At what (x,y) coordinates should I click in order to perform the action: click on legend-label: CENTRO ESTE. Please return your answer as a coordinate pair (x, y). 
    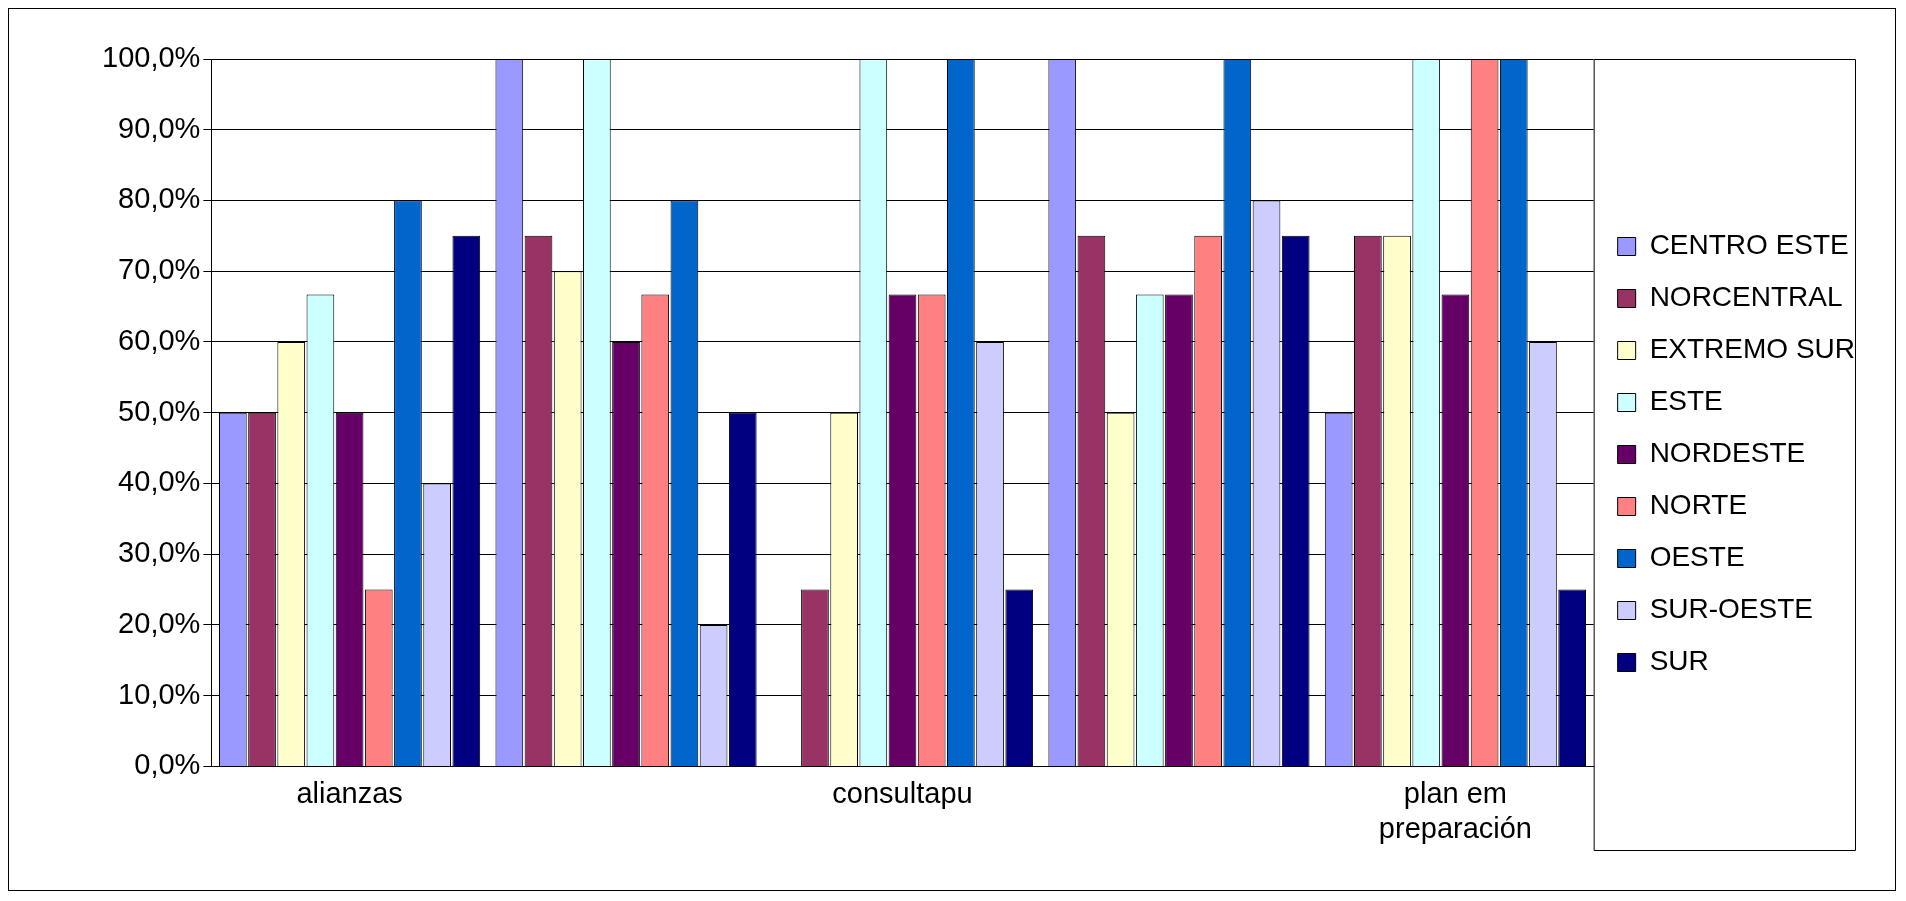
    Looking at the image, I should click on (1749, 245).